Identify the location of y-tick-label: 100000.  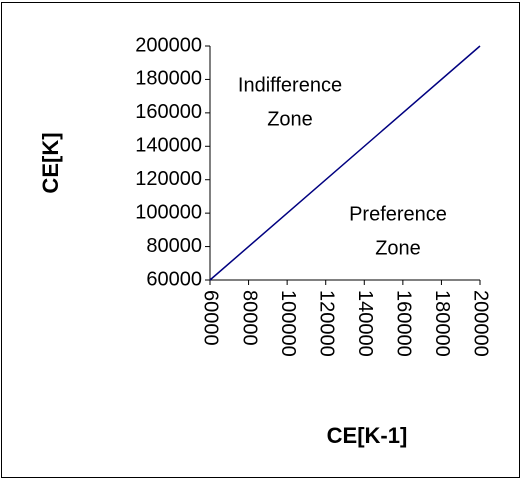
(168, 212).